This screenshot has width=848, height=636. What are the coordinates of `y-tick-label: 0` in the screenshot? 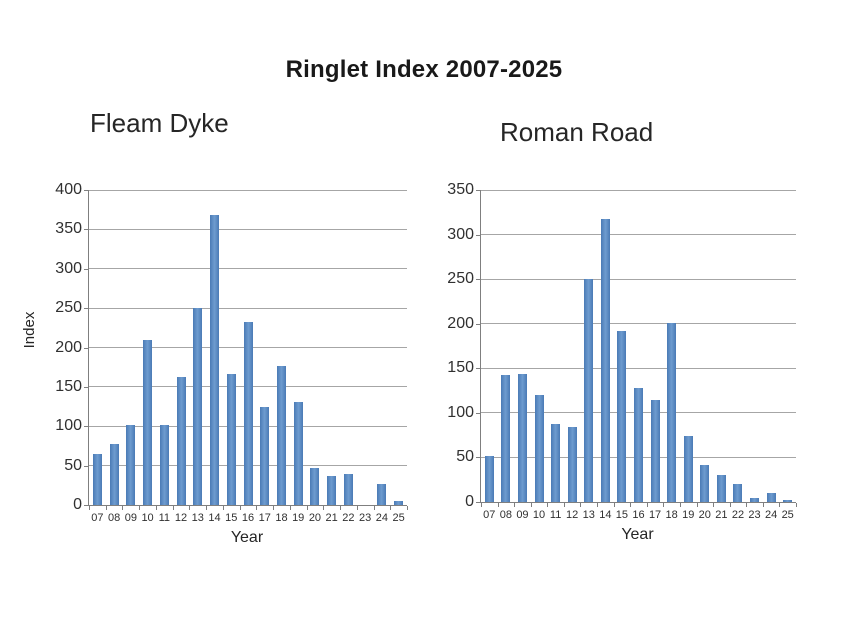 It's located at (77, 504).